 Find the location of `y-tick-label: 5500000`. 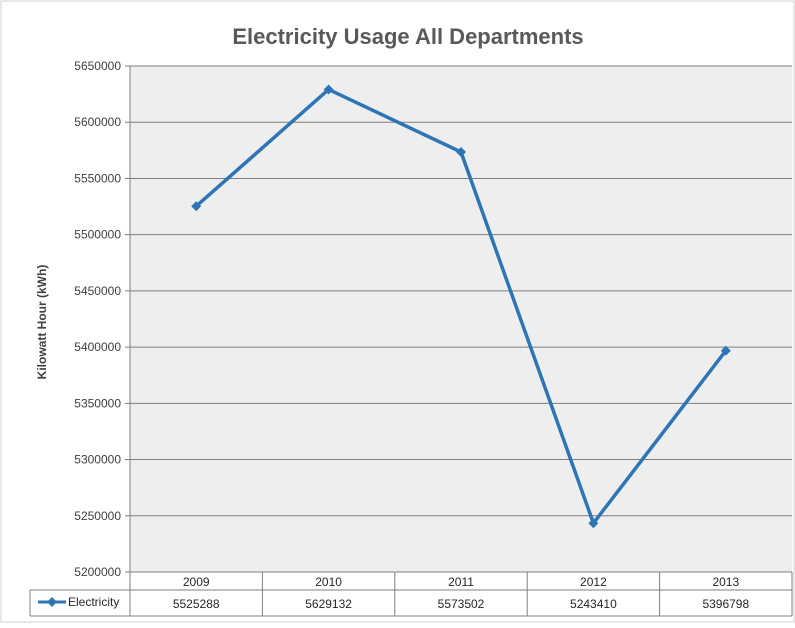

y-tick-label: 5500000 is located at coordinates (97, 235).